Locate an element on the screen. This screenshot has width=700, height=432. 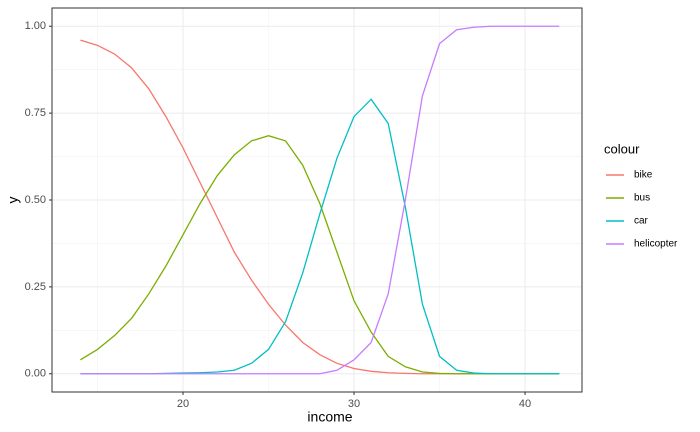
y-tick-label: 0.00 is located at coordinates (35, 374).